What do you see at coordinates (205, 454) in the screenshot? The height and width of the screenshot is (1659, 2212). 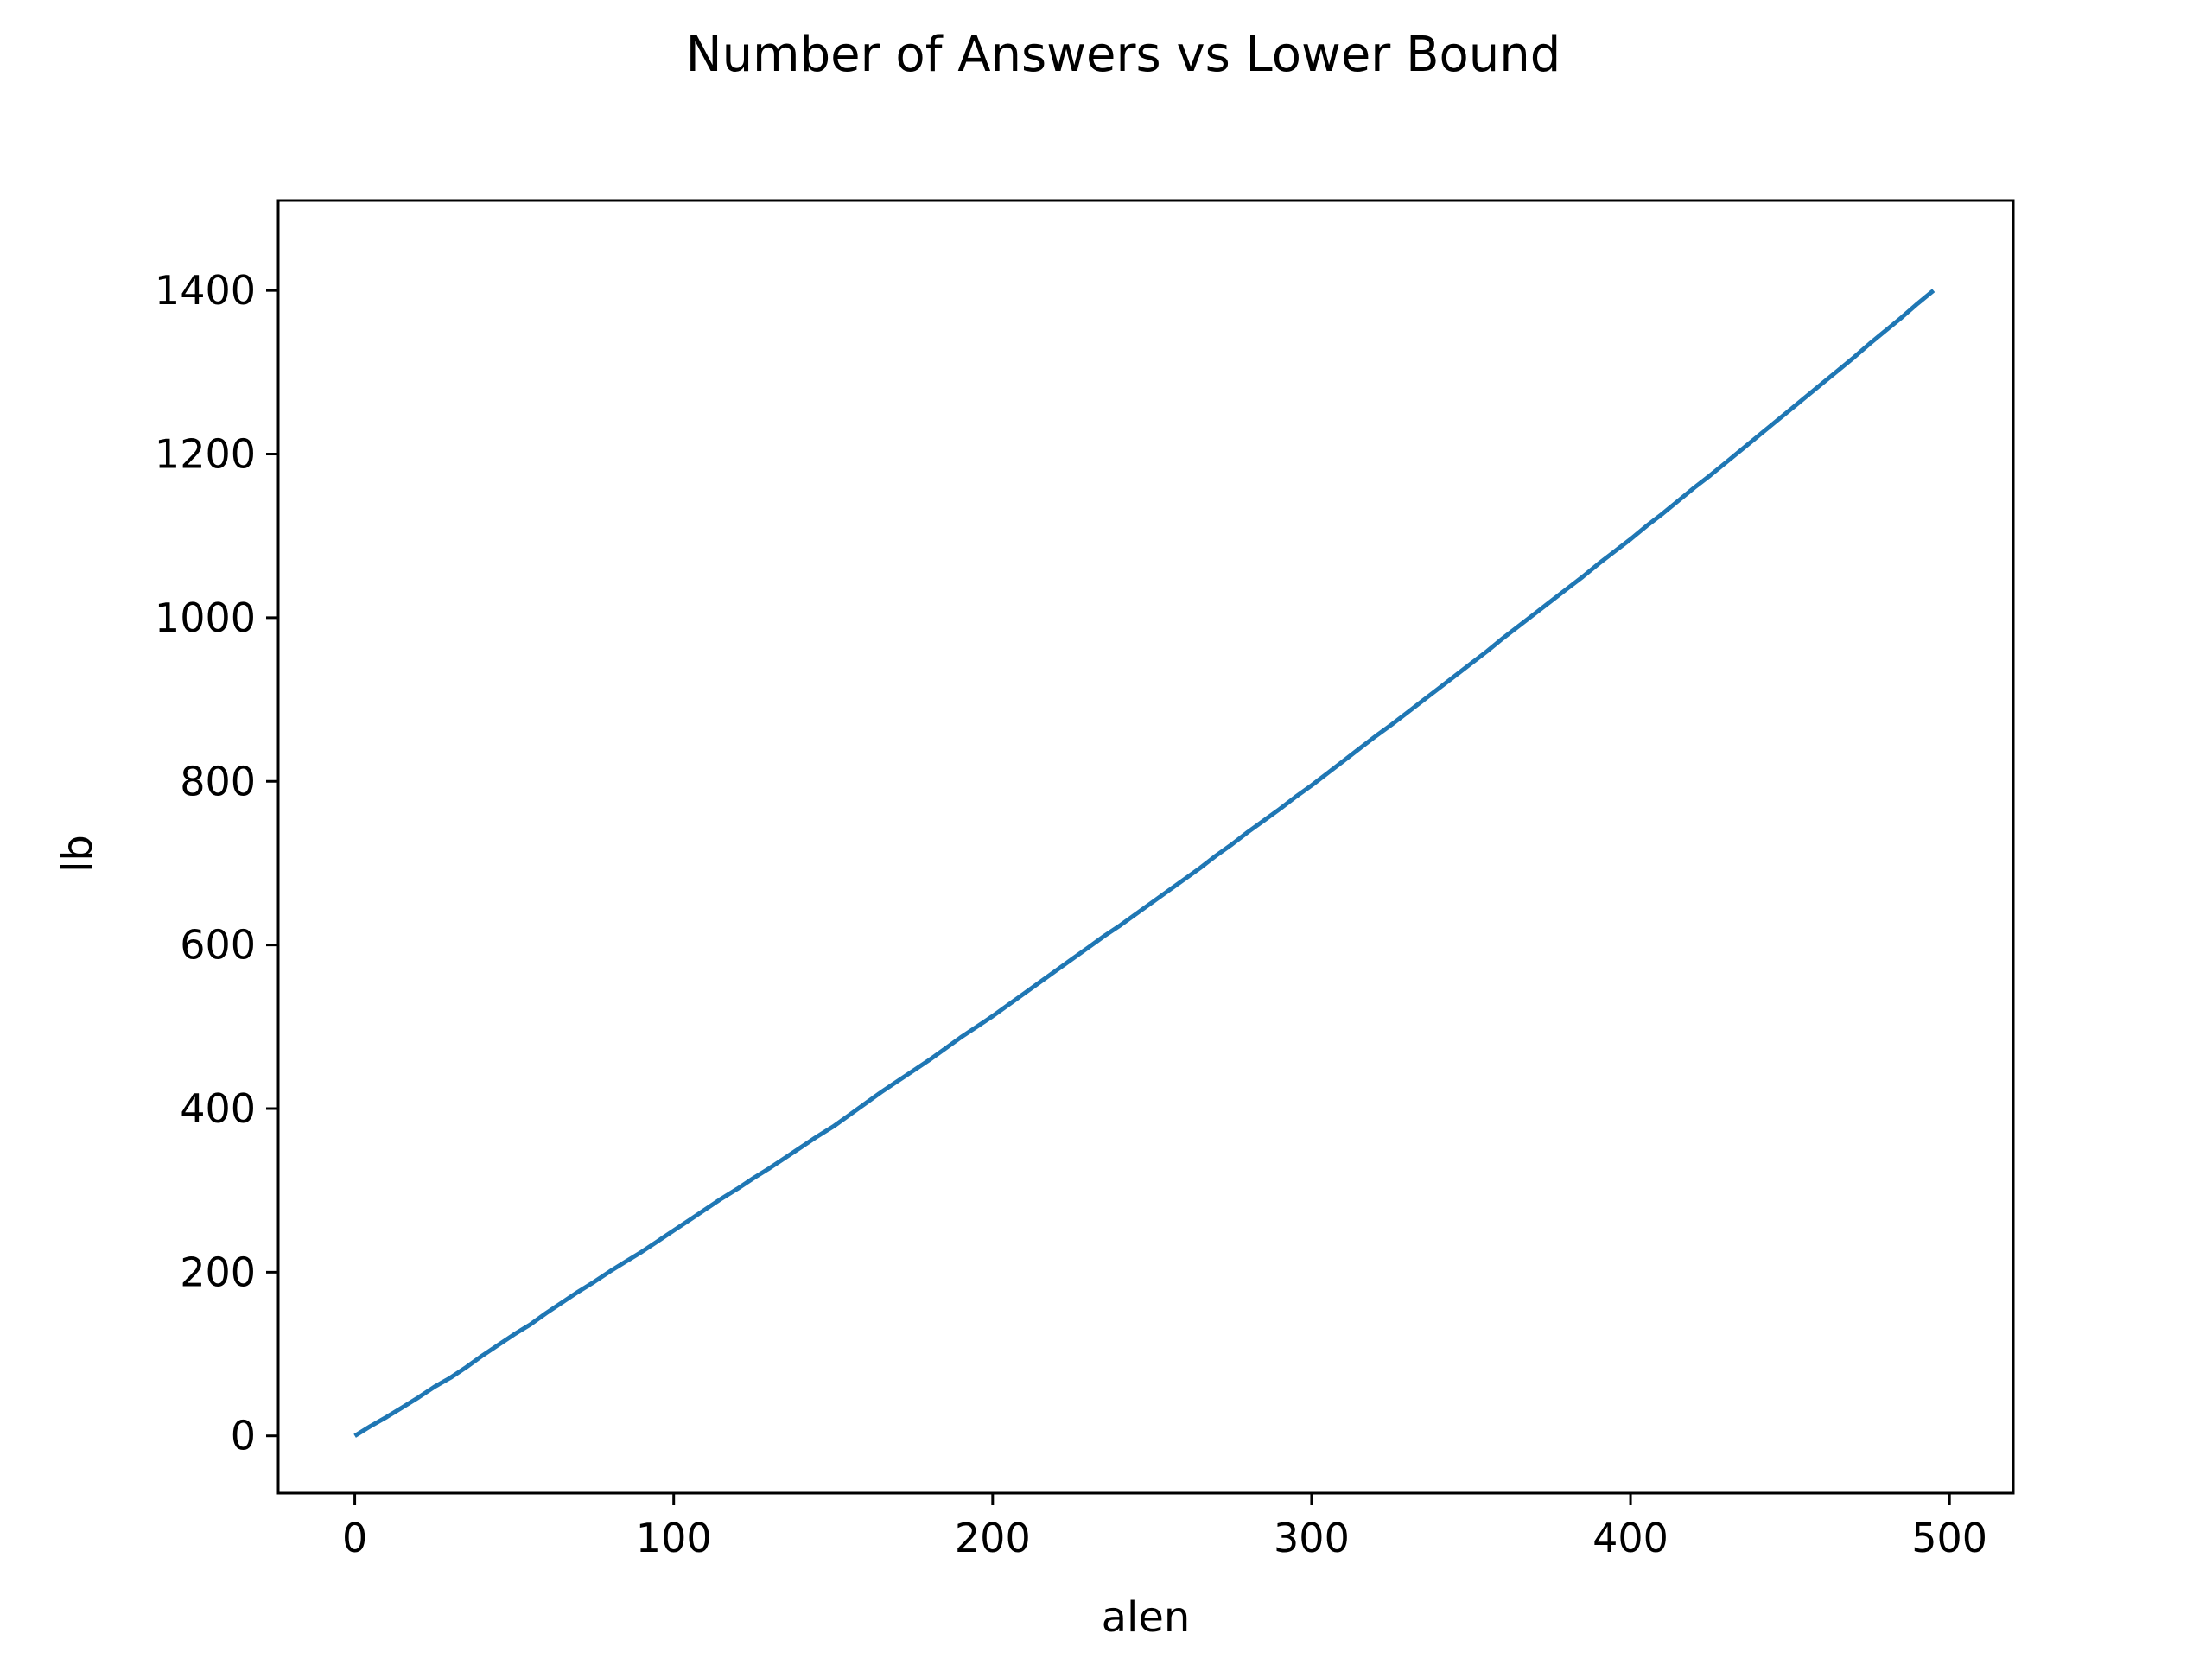 I see `y-tick-label: 1200` at bounding box center [205, 454].